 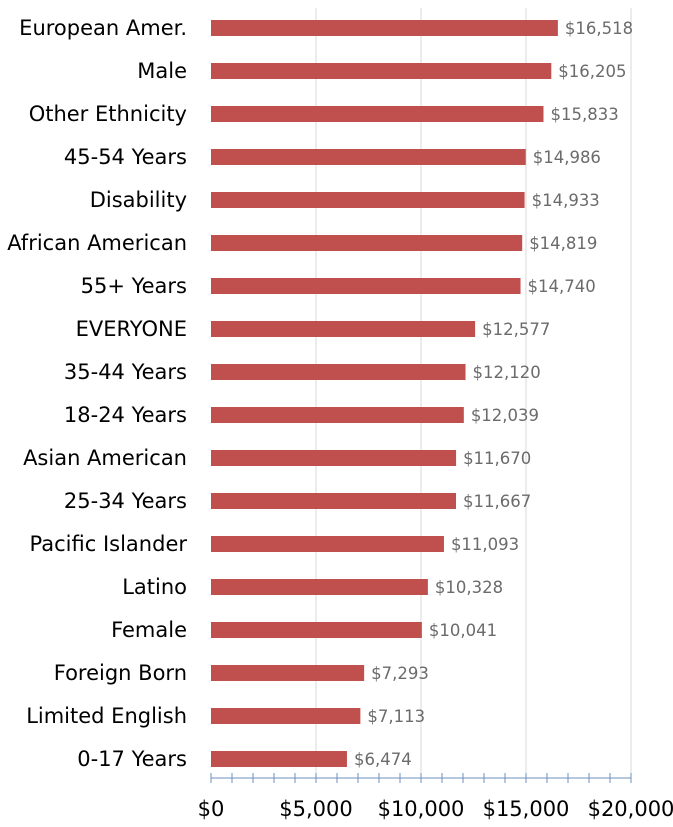 I want to click on category-label: 45-54 Years, so click(x=125, y=157).